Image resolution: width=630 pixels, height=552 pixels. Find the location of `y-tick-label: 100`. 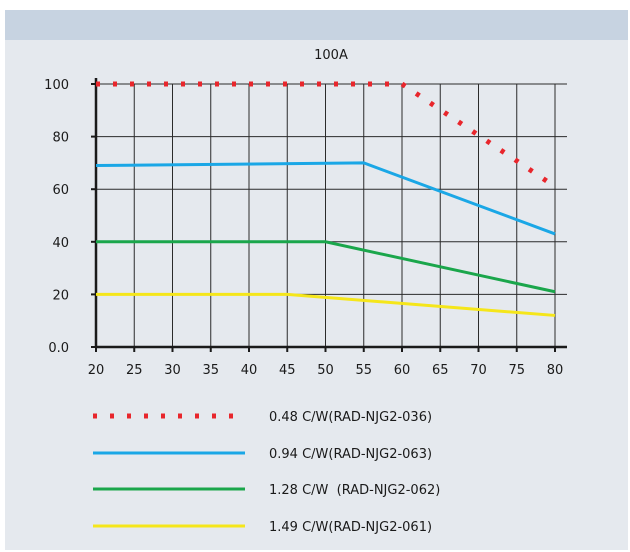

y-tick-label: 100 is located at coordinates (56, 85).